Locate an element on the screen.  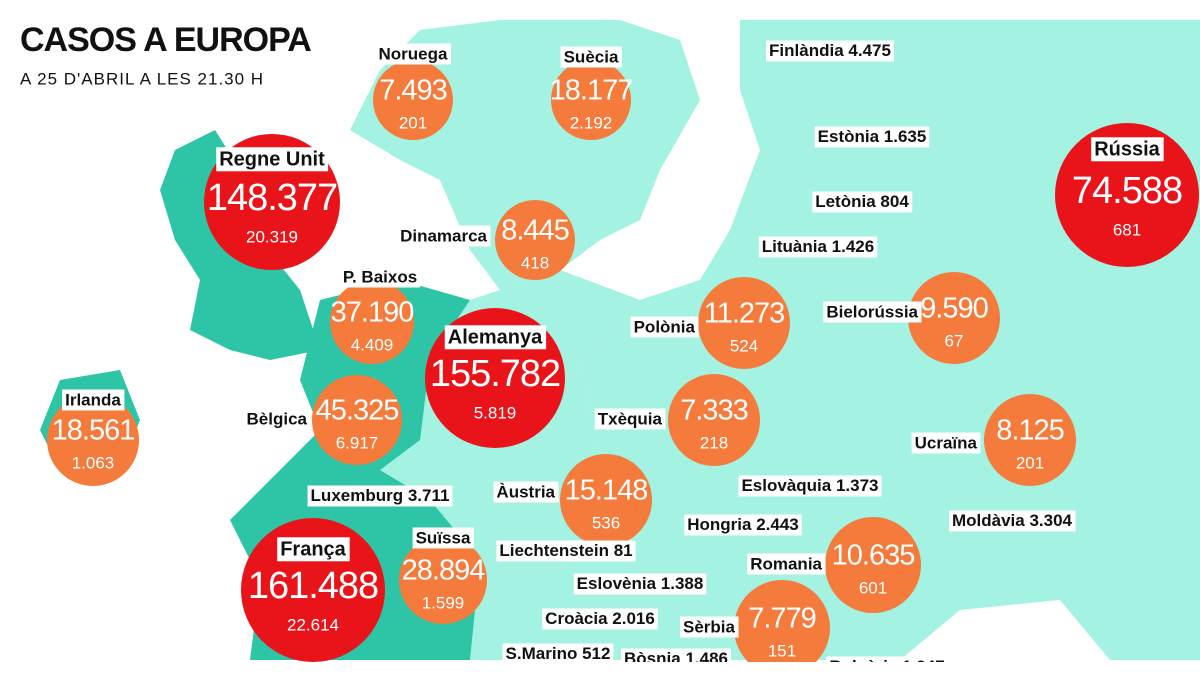
country-name: Irlanda is located at coordinates (93, 399).